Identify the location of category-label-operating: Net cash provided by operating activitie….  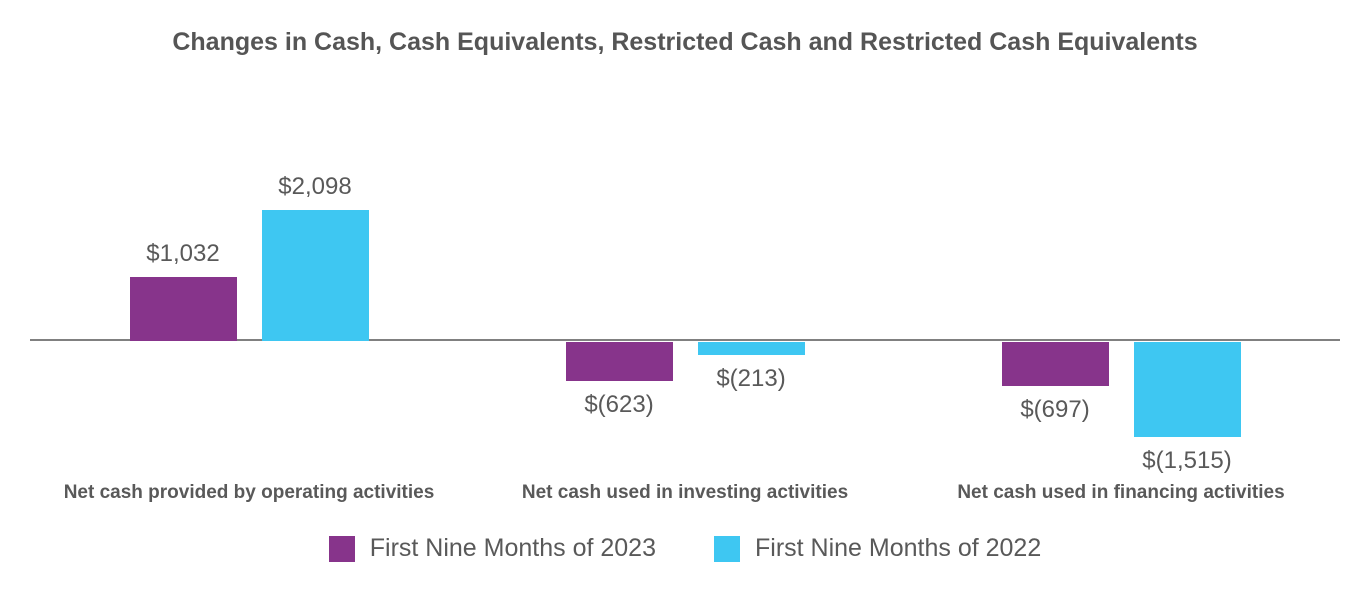
(249, 492).